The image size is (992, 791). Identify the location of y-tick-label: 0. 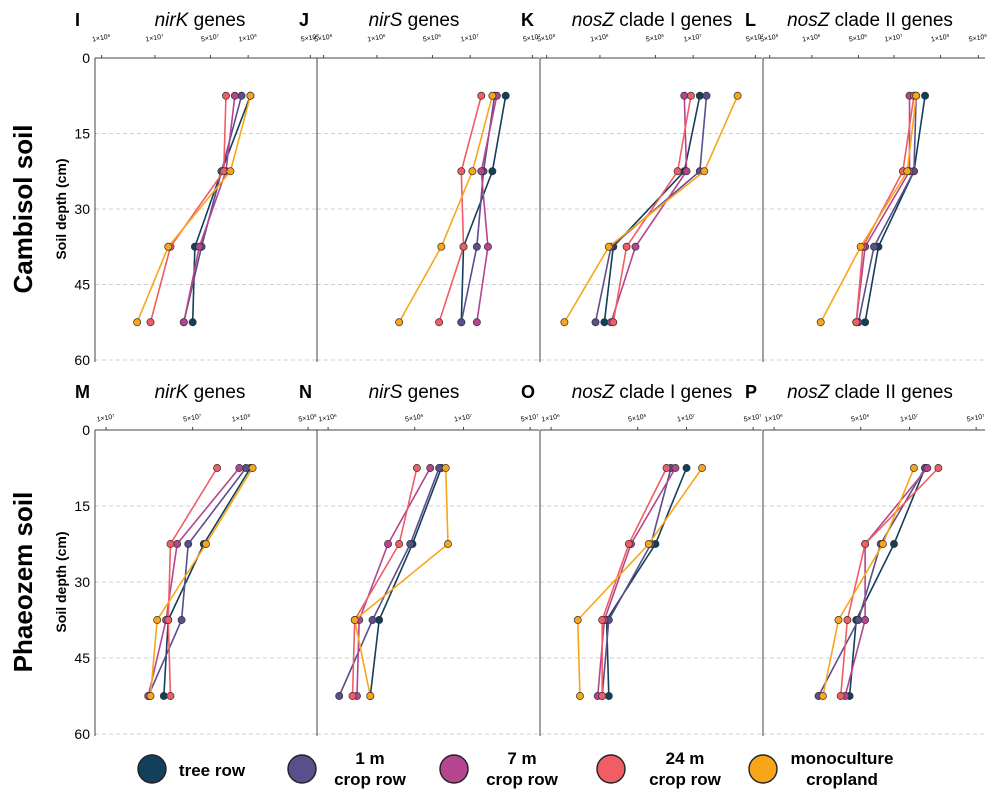
(86, 430).